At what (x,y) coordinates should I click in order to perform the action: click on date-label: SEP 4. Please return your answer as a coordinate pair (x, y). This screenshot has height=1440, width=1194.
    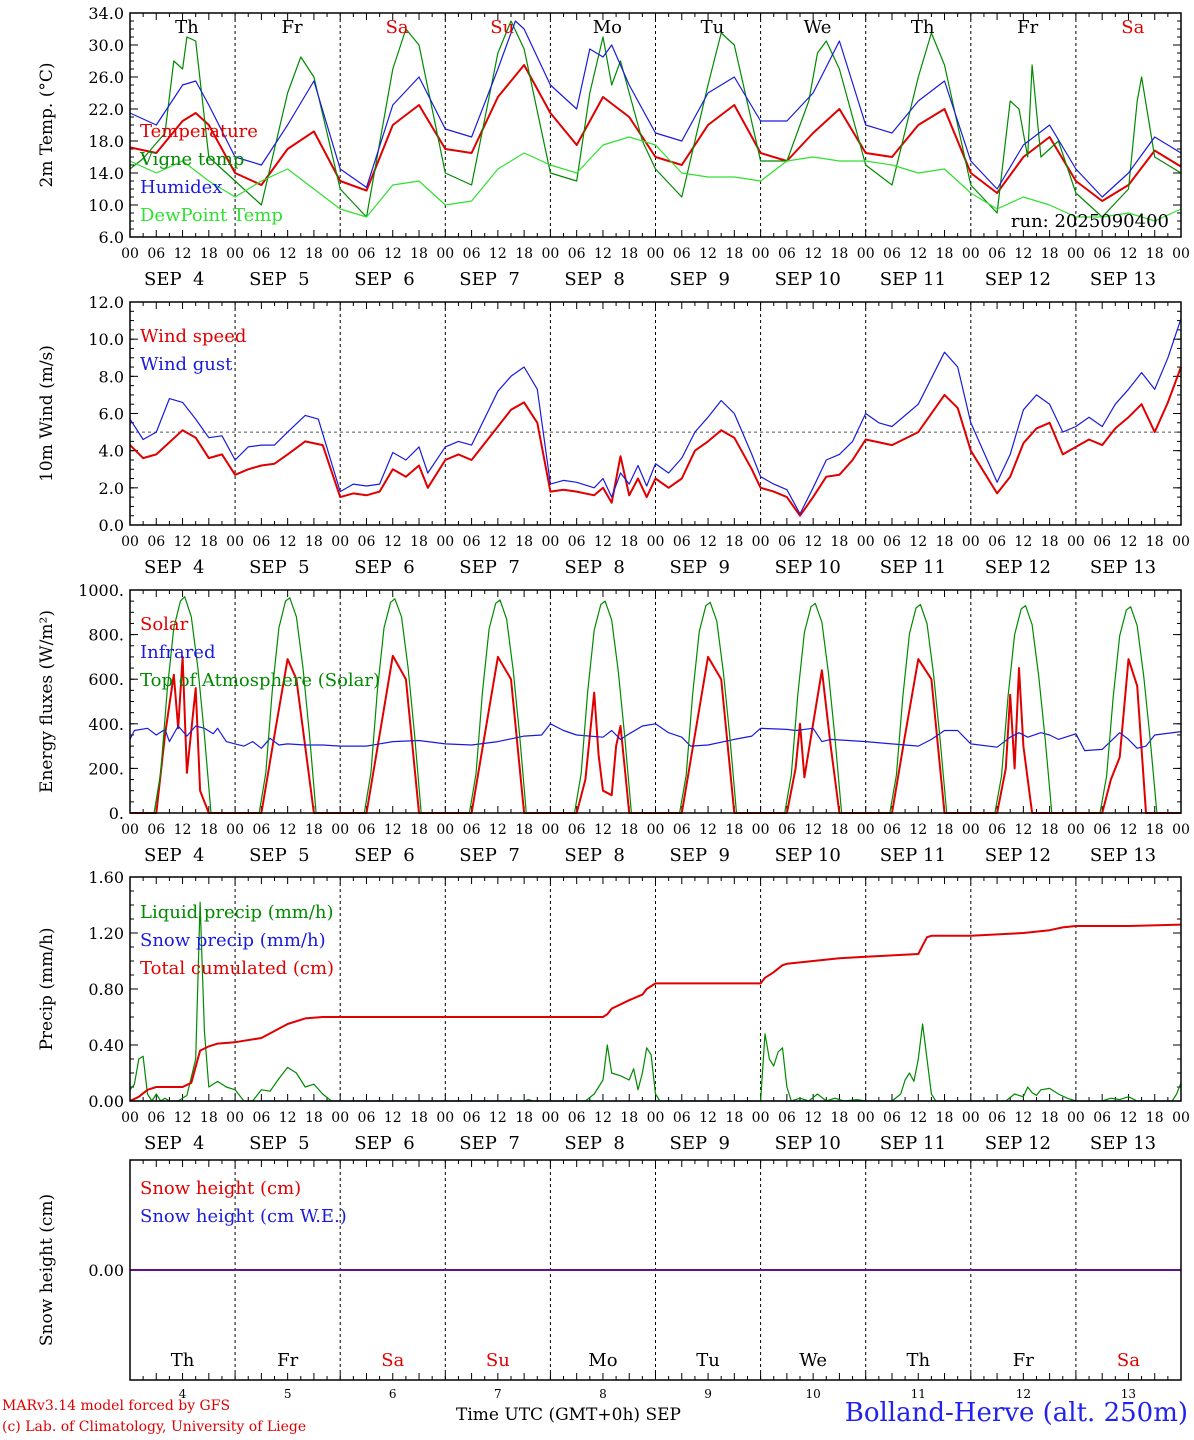
    Looking at the image, I should click on (174, 855).